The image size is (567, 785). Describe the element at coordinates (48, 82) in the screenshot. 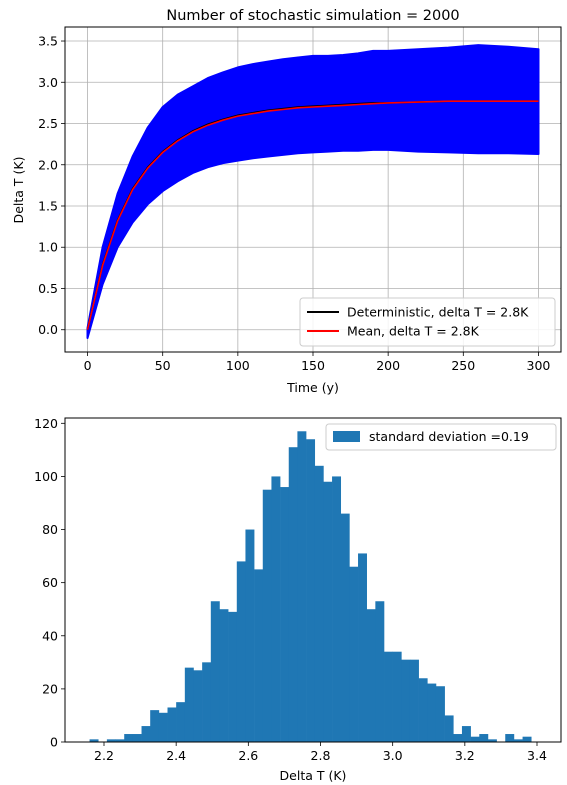

I see `top-y-tick-label: 3.0` at that location.